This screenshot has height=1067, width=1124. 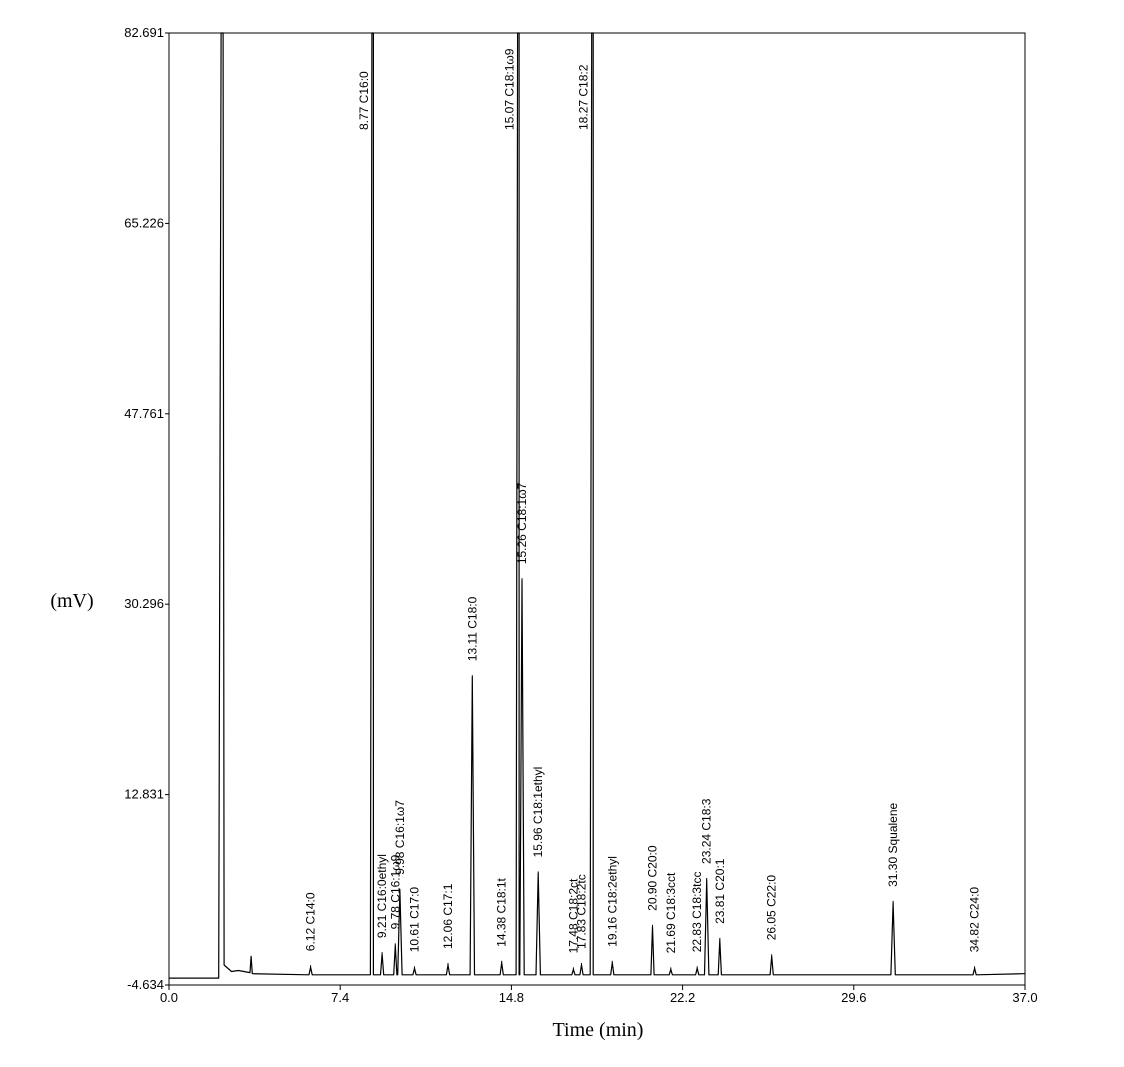 What do you see at coordinates (364, 100) in the screenshot?
I see `peak-label: 8.77 C16:0` at bounding box center [364, 100].